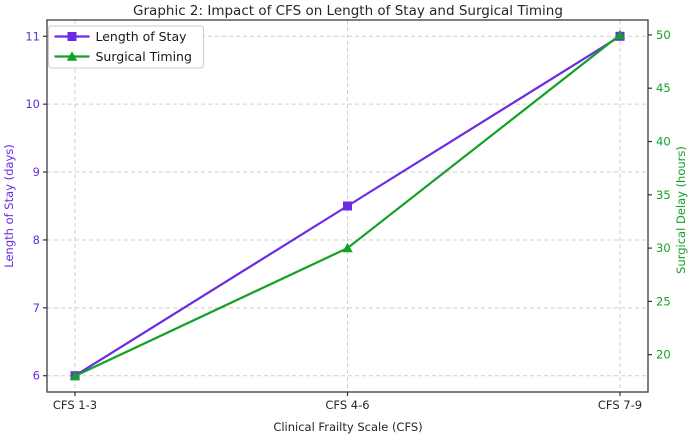 This screenshot has height=438, width=695. What do you see at coordinates (663, 35) in the screenshot?
I see `right-tick-label: 50` at bounding box center [663, 35].